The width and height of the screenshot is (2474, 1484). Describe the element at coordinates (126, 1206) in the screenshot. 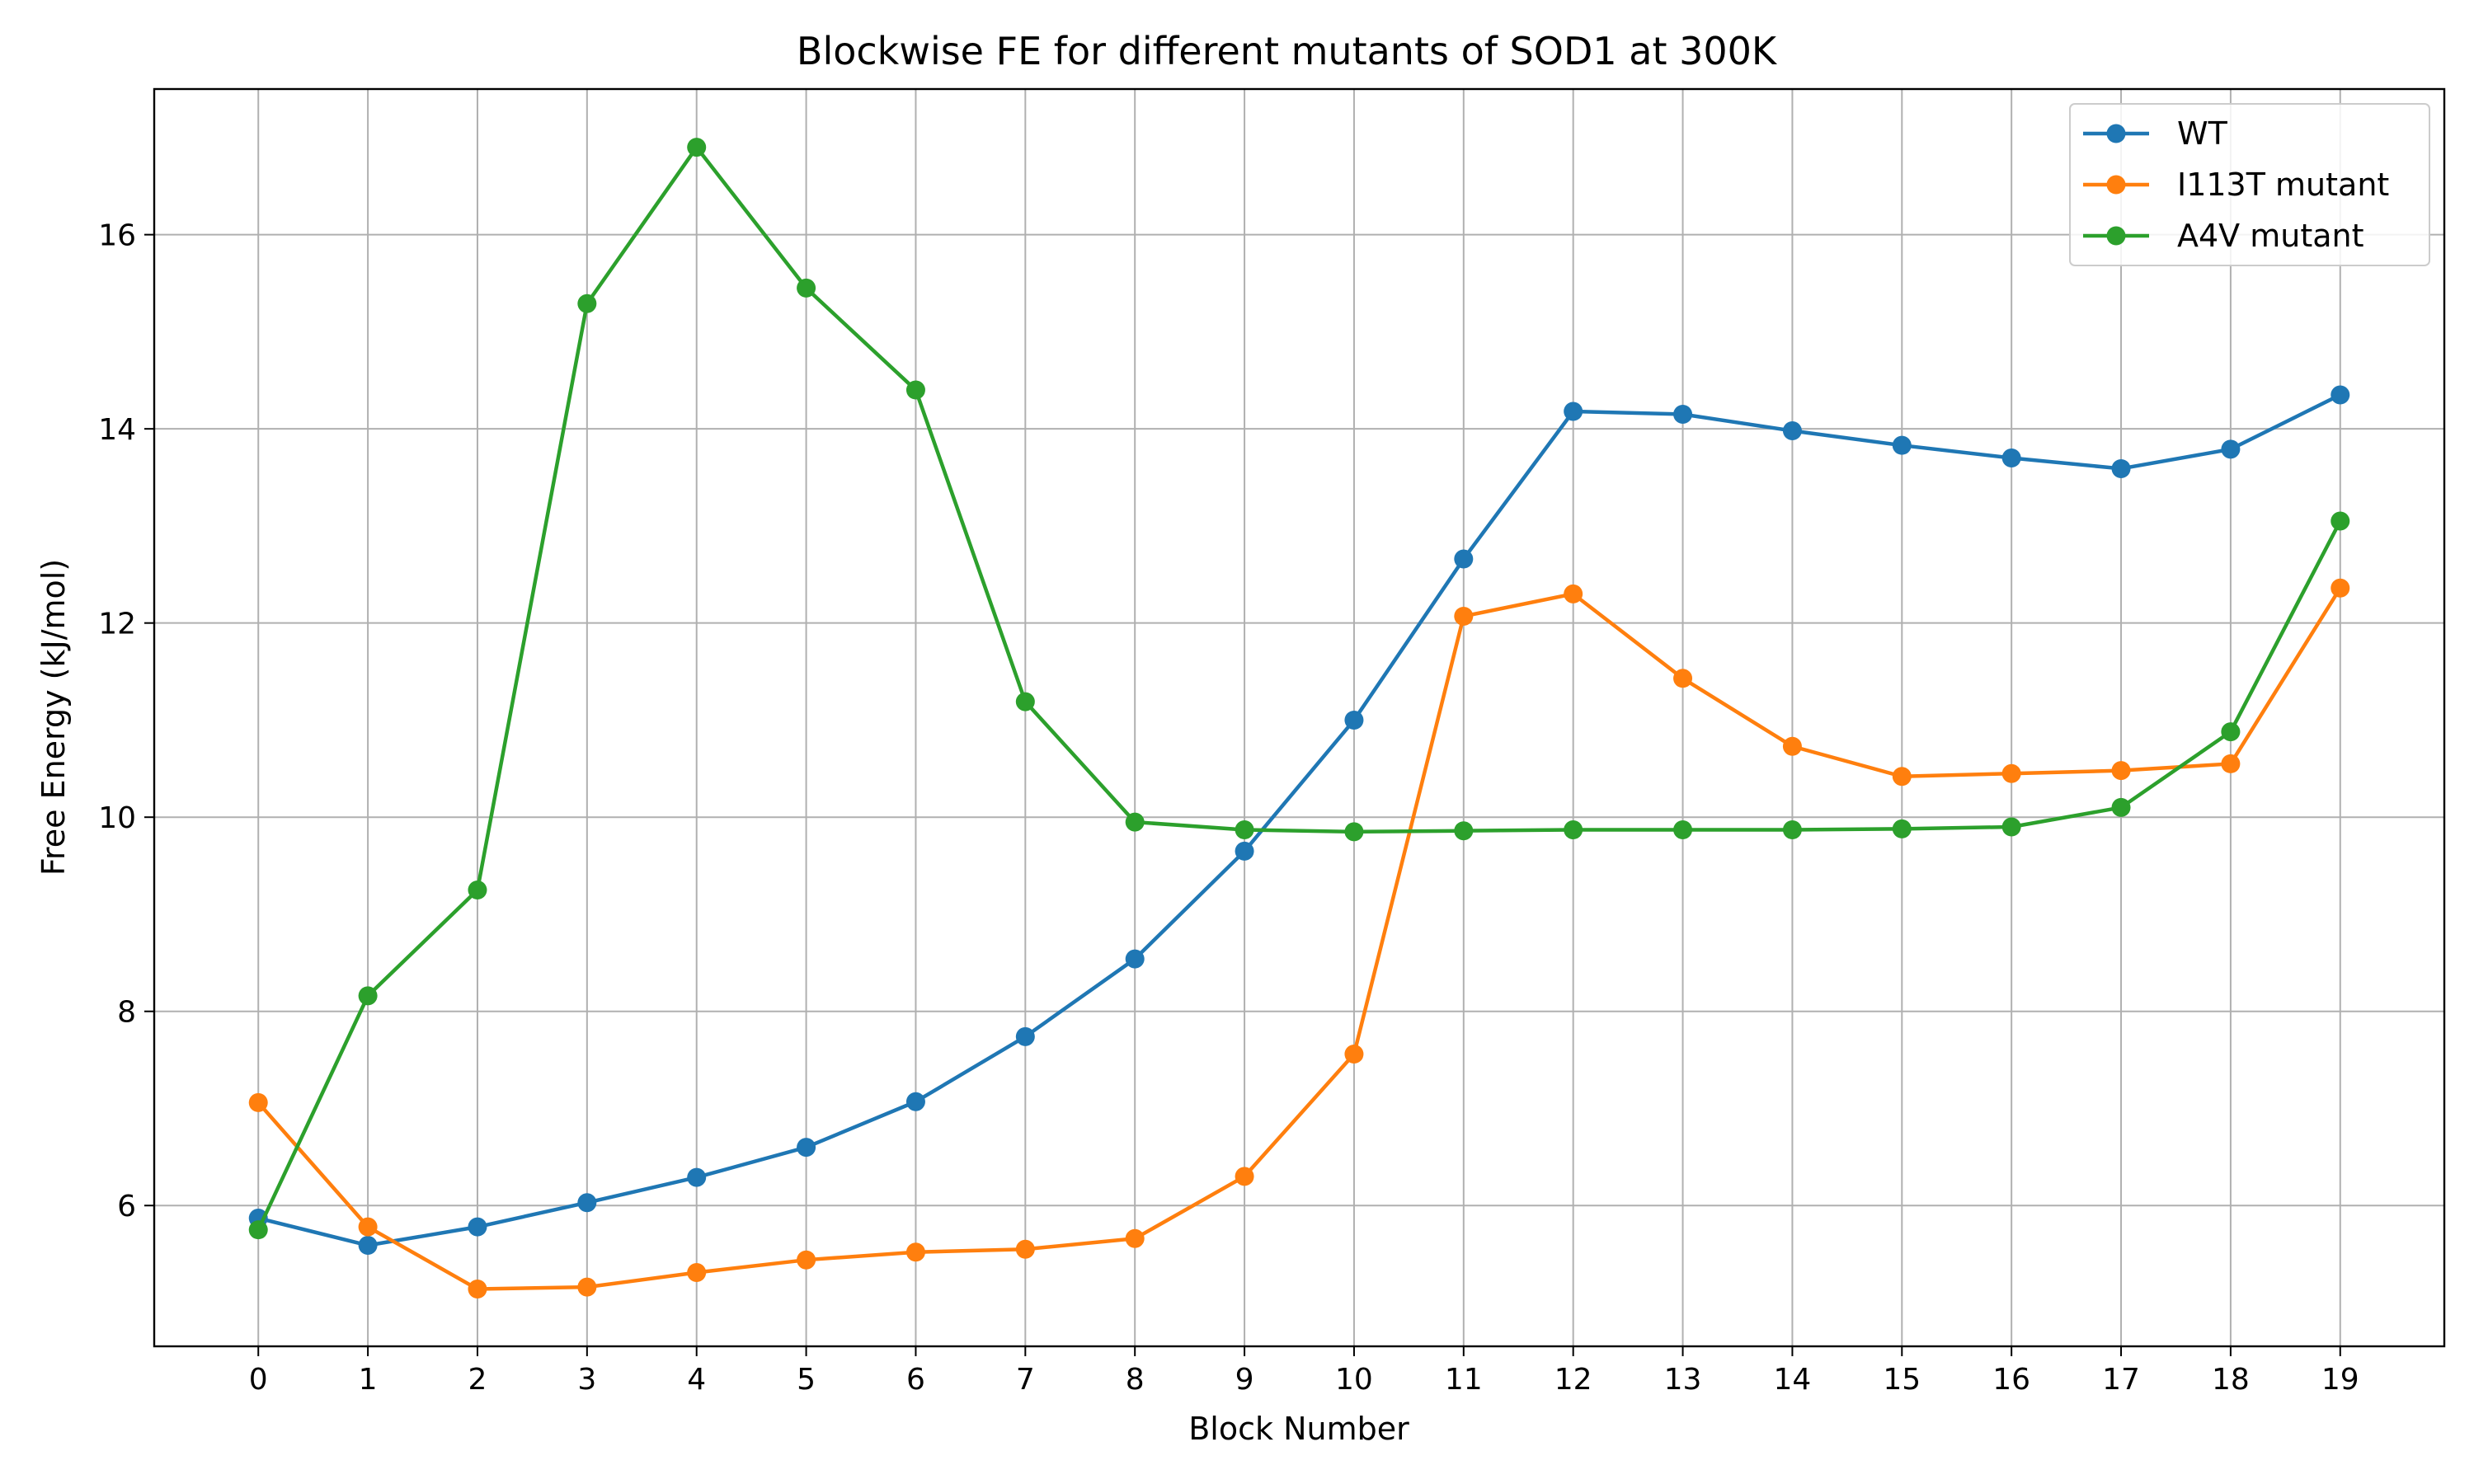

I see `y-tick-label: 6` at that location.